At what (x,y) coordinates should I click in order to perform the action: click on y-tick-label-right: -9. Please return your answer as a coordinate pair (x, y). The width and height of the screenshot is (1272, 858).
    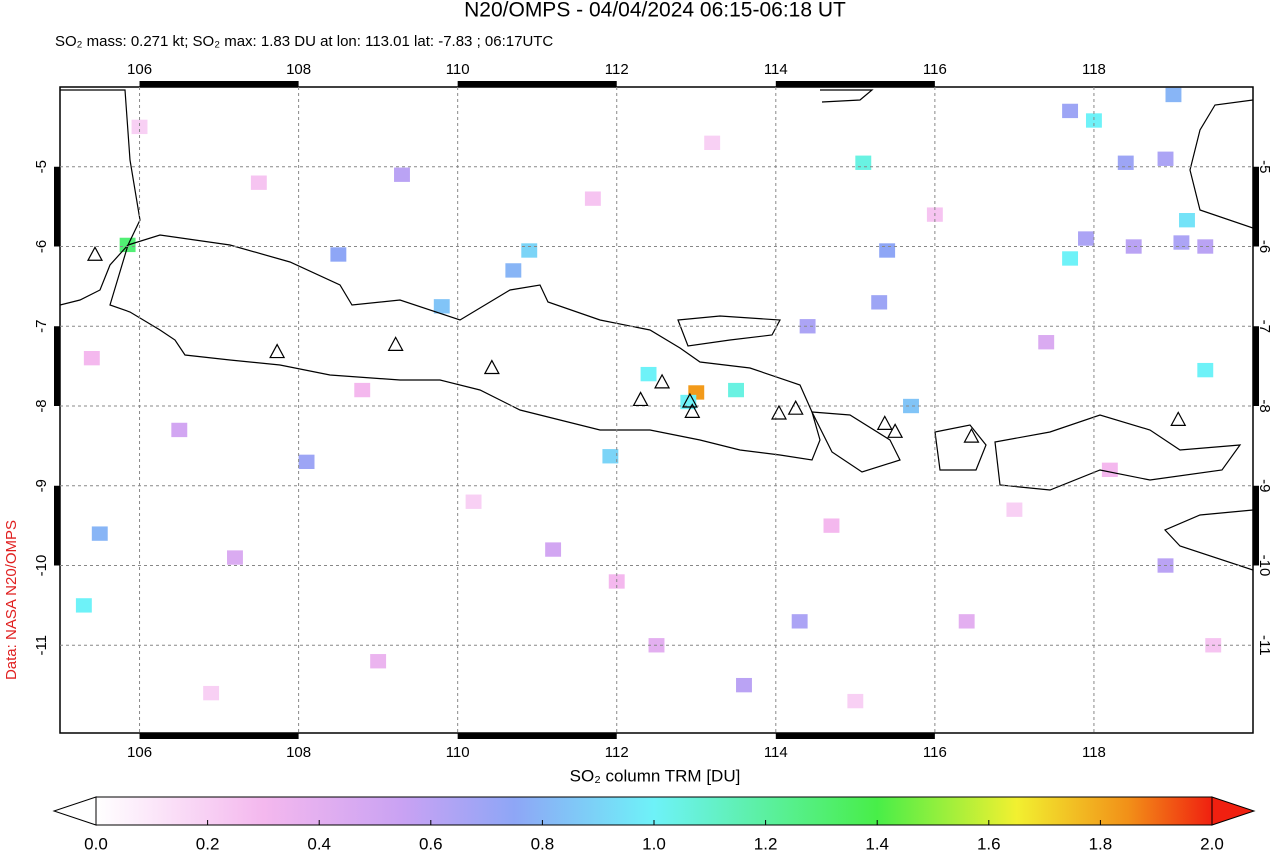
    Looking at the image, I should click on (1264, 485).